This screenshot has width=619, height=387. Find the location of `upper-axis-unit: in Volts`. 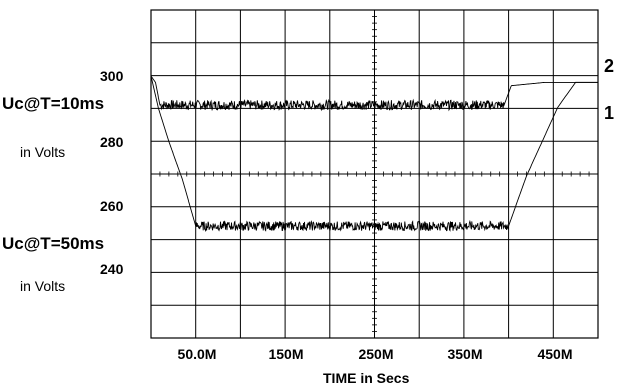

upper-axis-unit: in Volts is located at coordinates (43, 152).